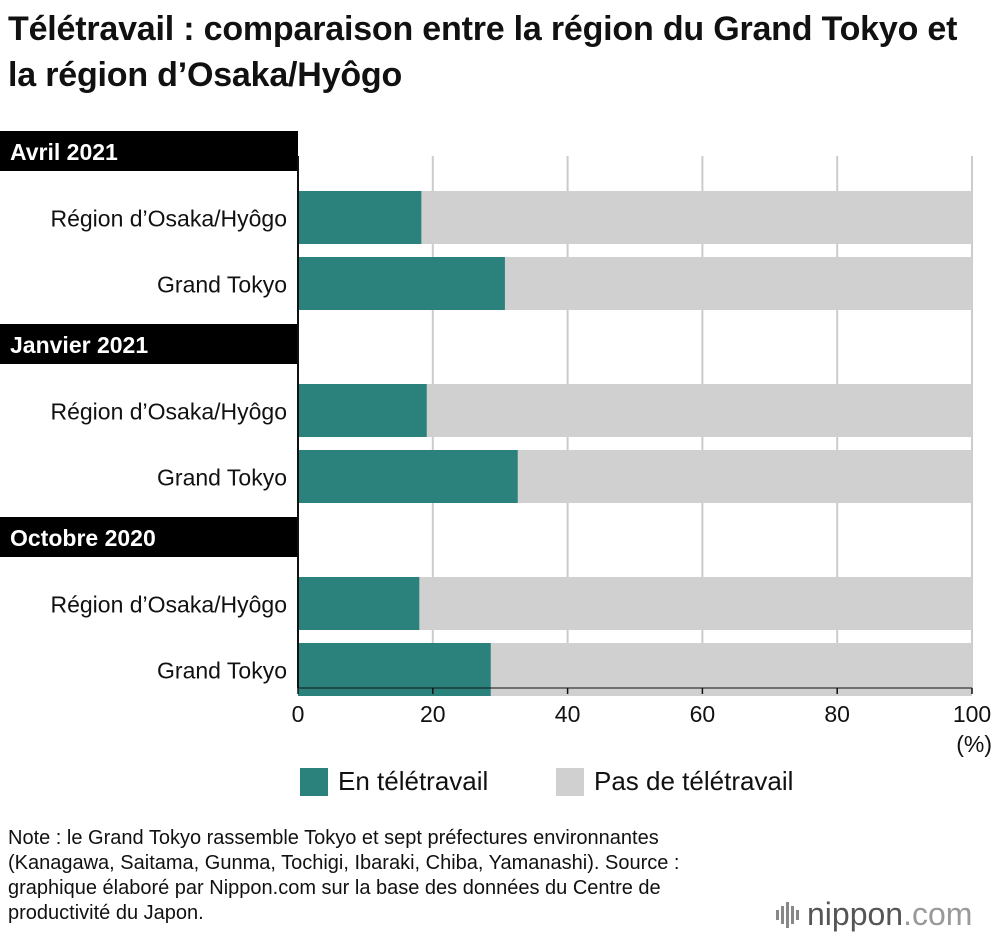 This screenshot has height=944, width=1000. What do you see at coordinates (314, 781) in the screenshot?
I see `legend-swatch-teletravail` at bounding box center [314, 781].